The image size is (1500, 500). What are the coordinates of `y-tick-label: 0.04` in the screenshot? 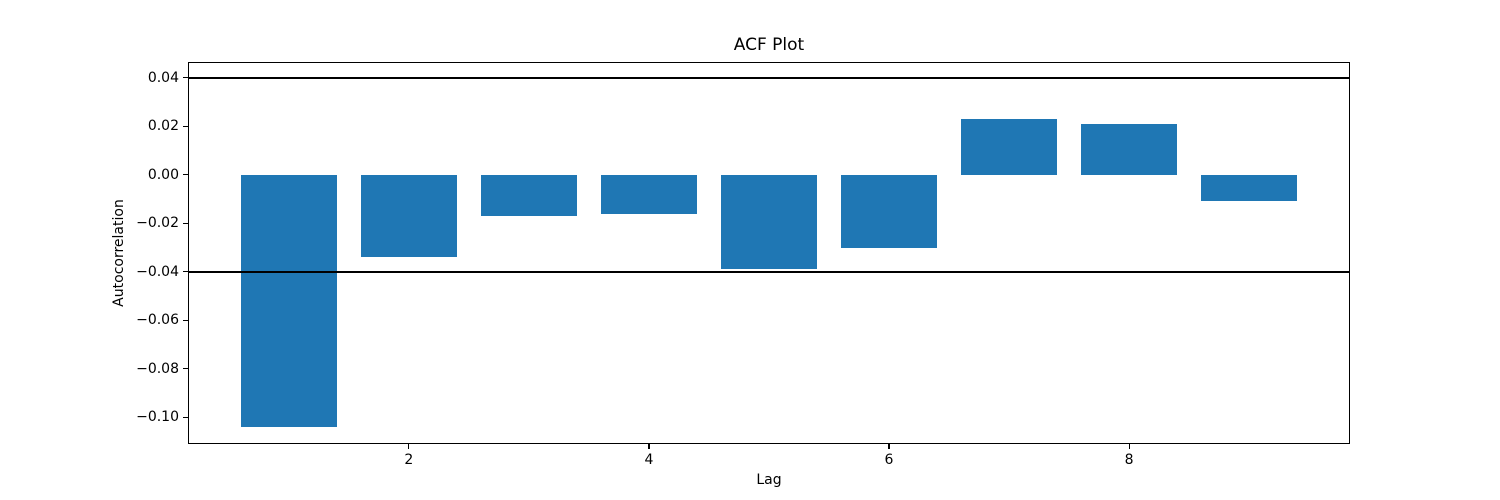 It's located at (163, 77).